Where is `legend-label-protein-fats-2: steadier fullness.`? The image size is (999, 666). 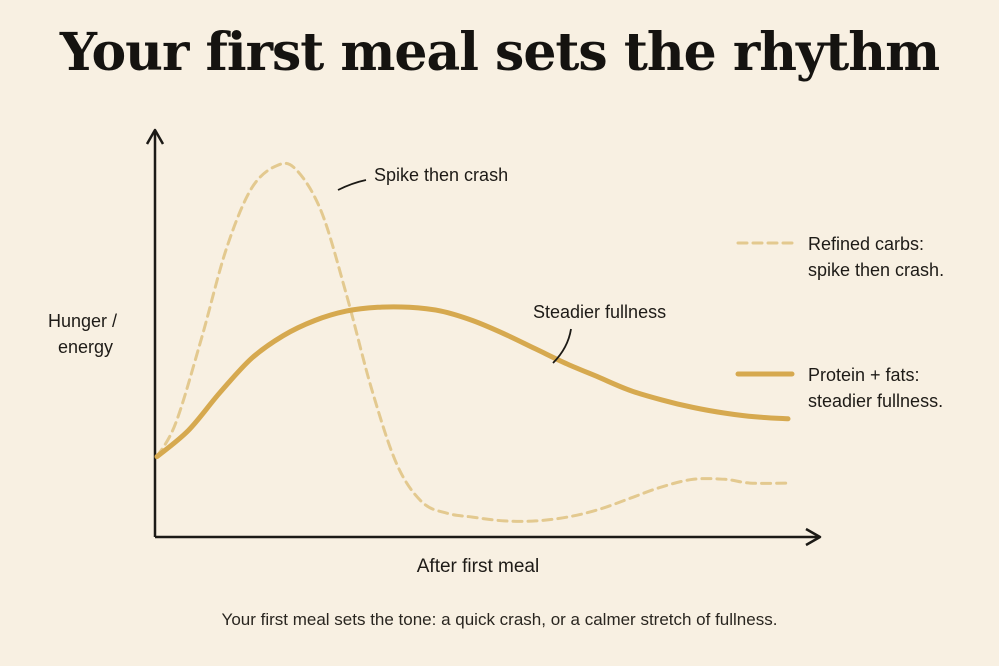 legend-label-protein-fats-2: steadier fullness. is located at coordinates (875, 401).